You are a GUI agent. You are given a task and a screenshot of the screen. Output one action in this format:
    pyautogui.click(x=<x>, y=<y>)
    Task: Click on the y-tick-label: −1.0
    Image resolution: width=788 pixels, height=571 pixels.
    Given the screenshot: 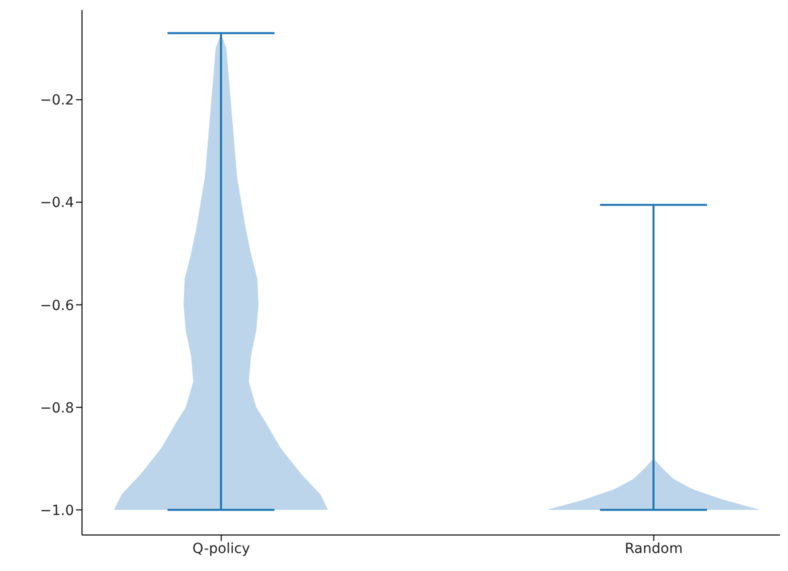 What is the action you would take?
    pyautogui.click(x=57, y=510)
    